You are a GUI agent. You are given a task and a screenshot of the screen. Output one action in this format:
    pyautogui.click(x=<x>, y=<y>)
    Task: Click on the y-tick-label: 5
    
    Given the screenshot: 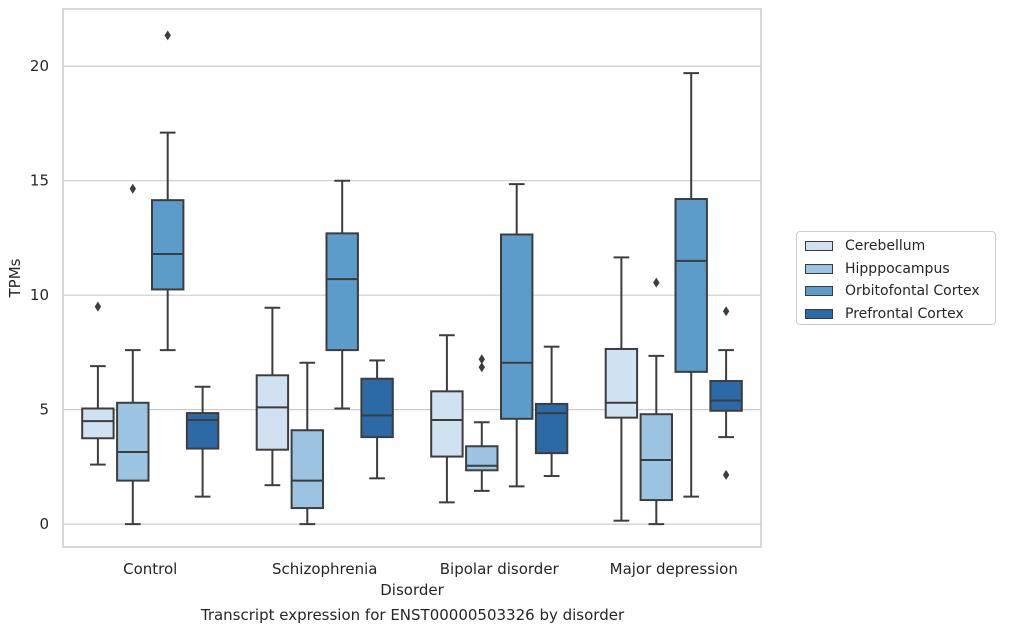 What is the action you would take?
    pyautogui.click(x=44, y=410)
    